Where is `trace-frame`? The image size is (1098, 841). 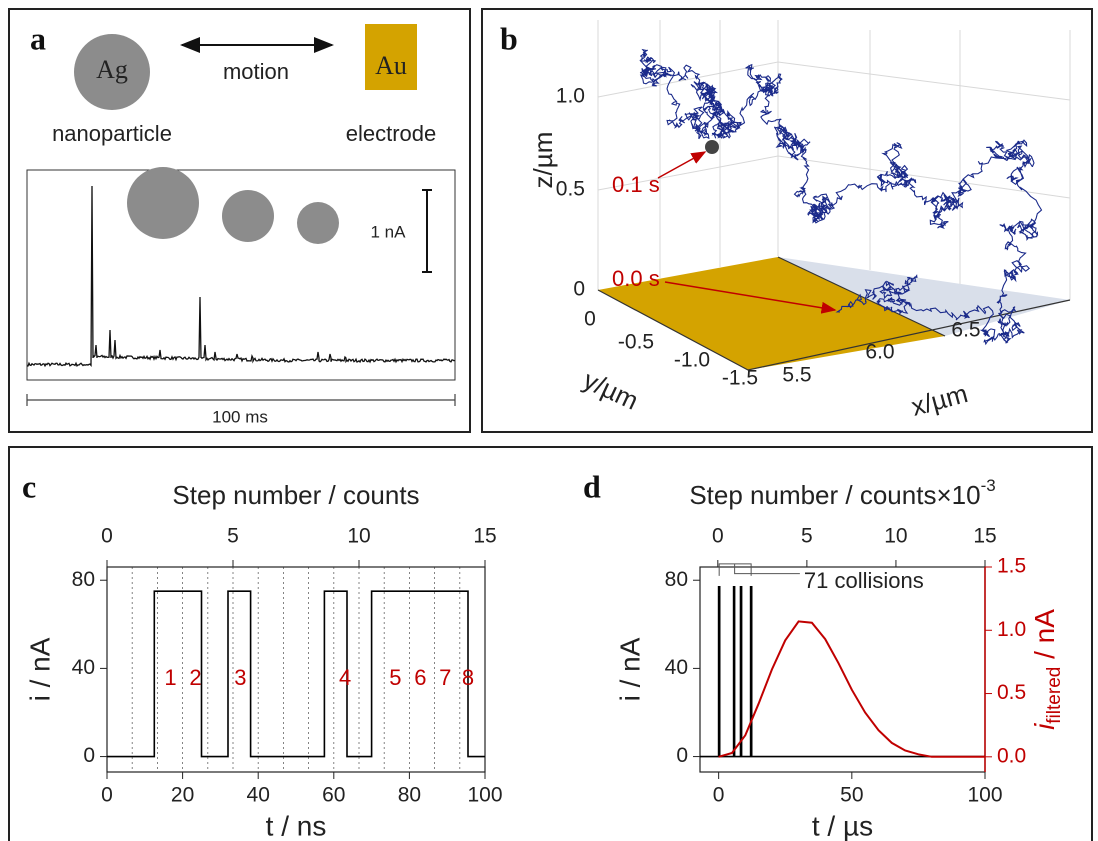 trace-frame is located at coordinates (241, 275).